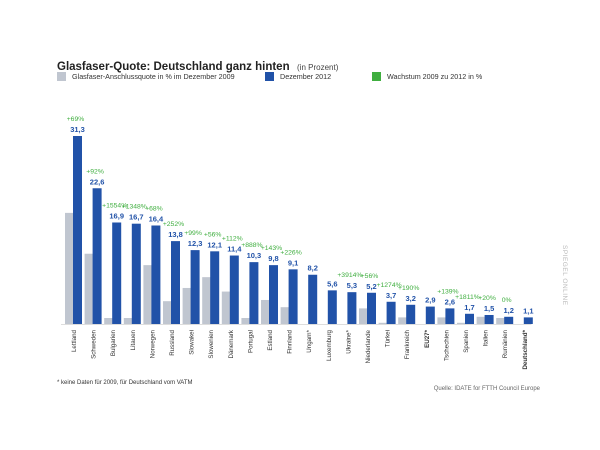 Image resolution: width=600 pixels, height=450 pixels. I want to click on watermark: SPIEGEL ONLINE, so click(564, 275).